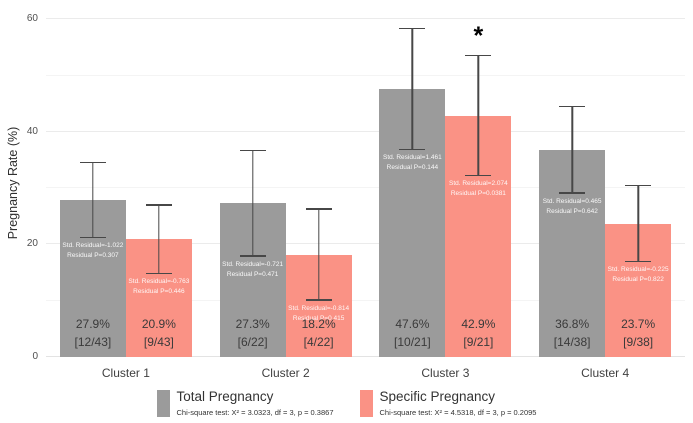 The image size is (693, 423). What do you see at coordinates (572, 333) in the screenshot?
I see `bar-value-label: 36.8% [14/38]` at bounding box center [572, 333].